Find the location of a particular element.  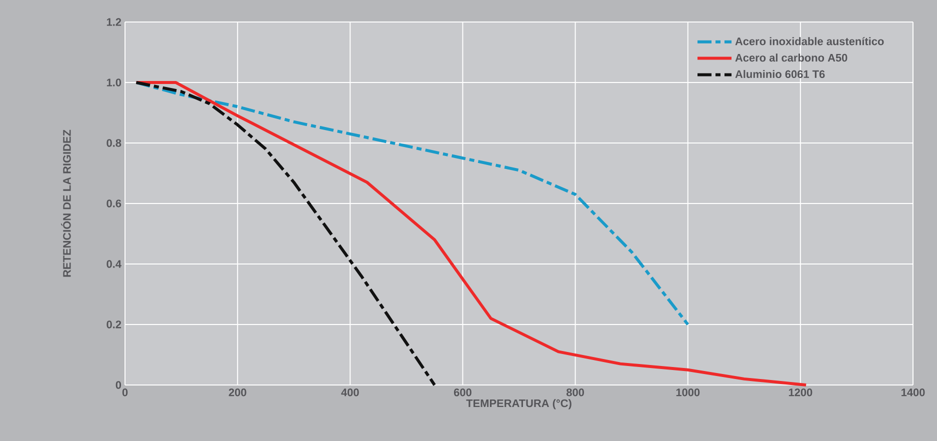

y-tick-label: 0.8 is located at coordinates (114, 143).